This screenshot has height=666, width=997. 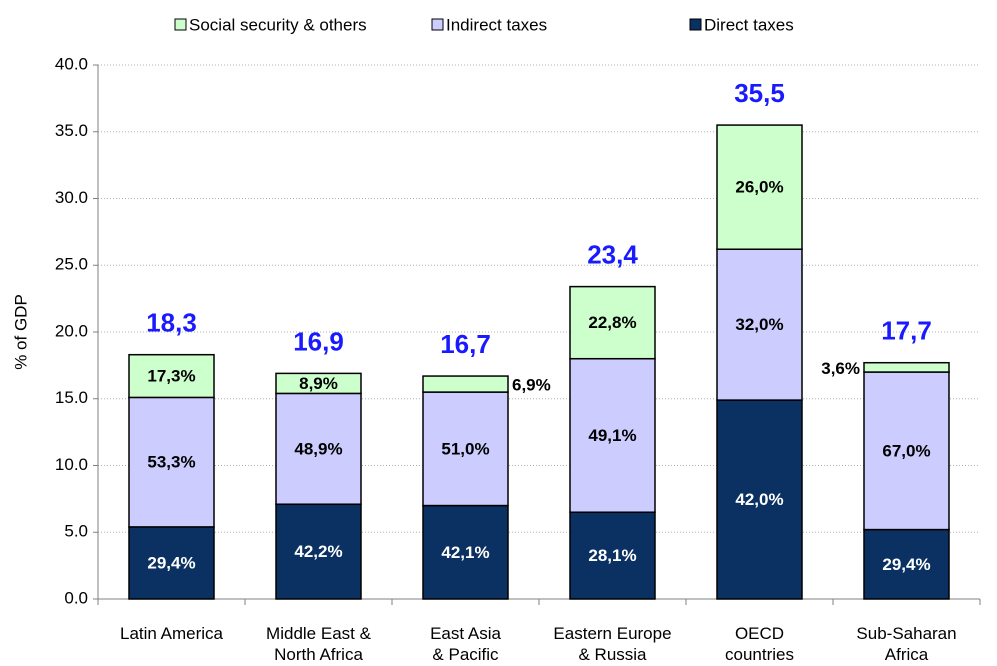 What do you see at coordinates (759, 644) in the screenshot?
I see `x-tick-label: OECD countries` at bounding box center [759, 644].